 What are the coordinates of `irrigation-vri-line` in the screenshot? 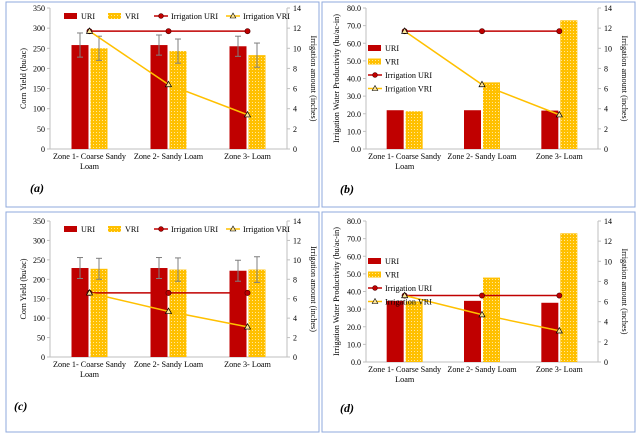 It's located at (168, 73).